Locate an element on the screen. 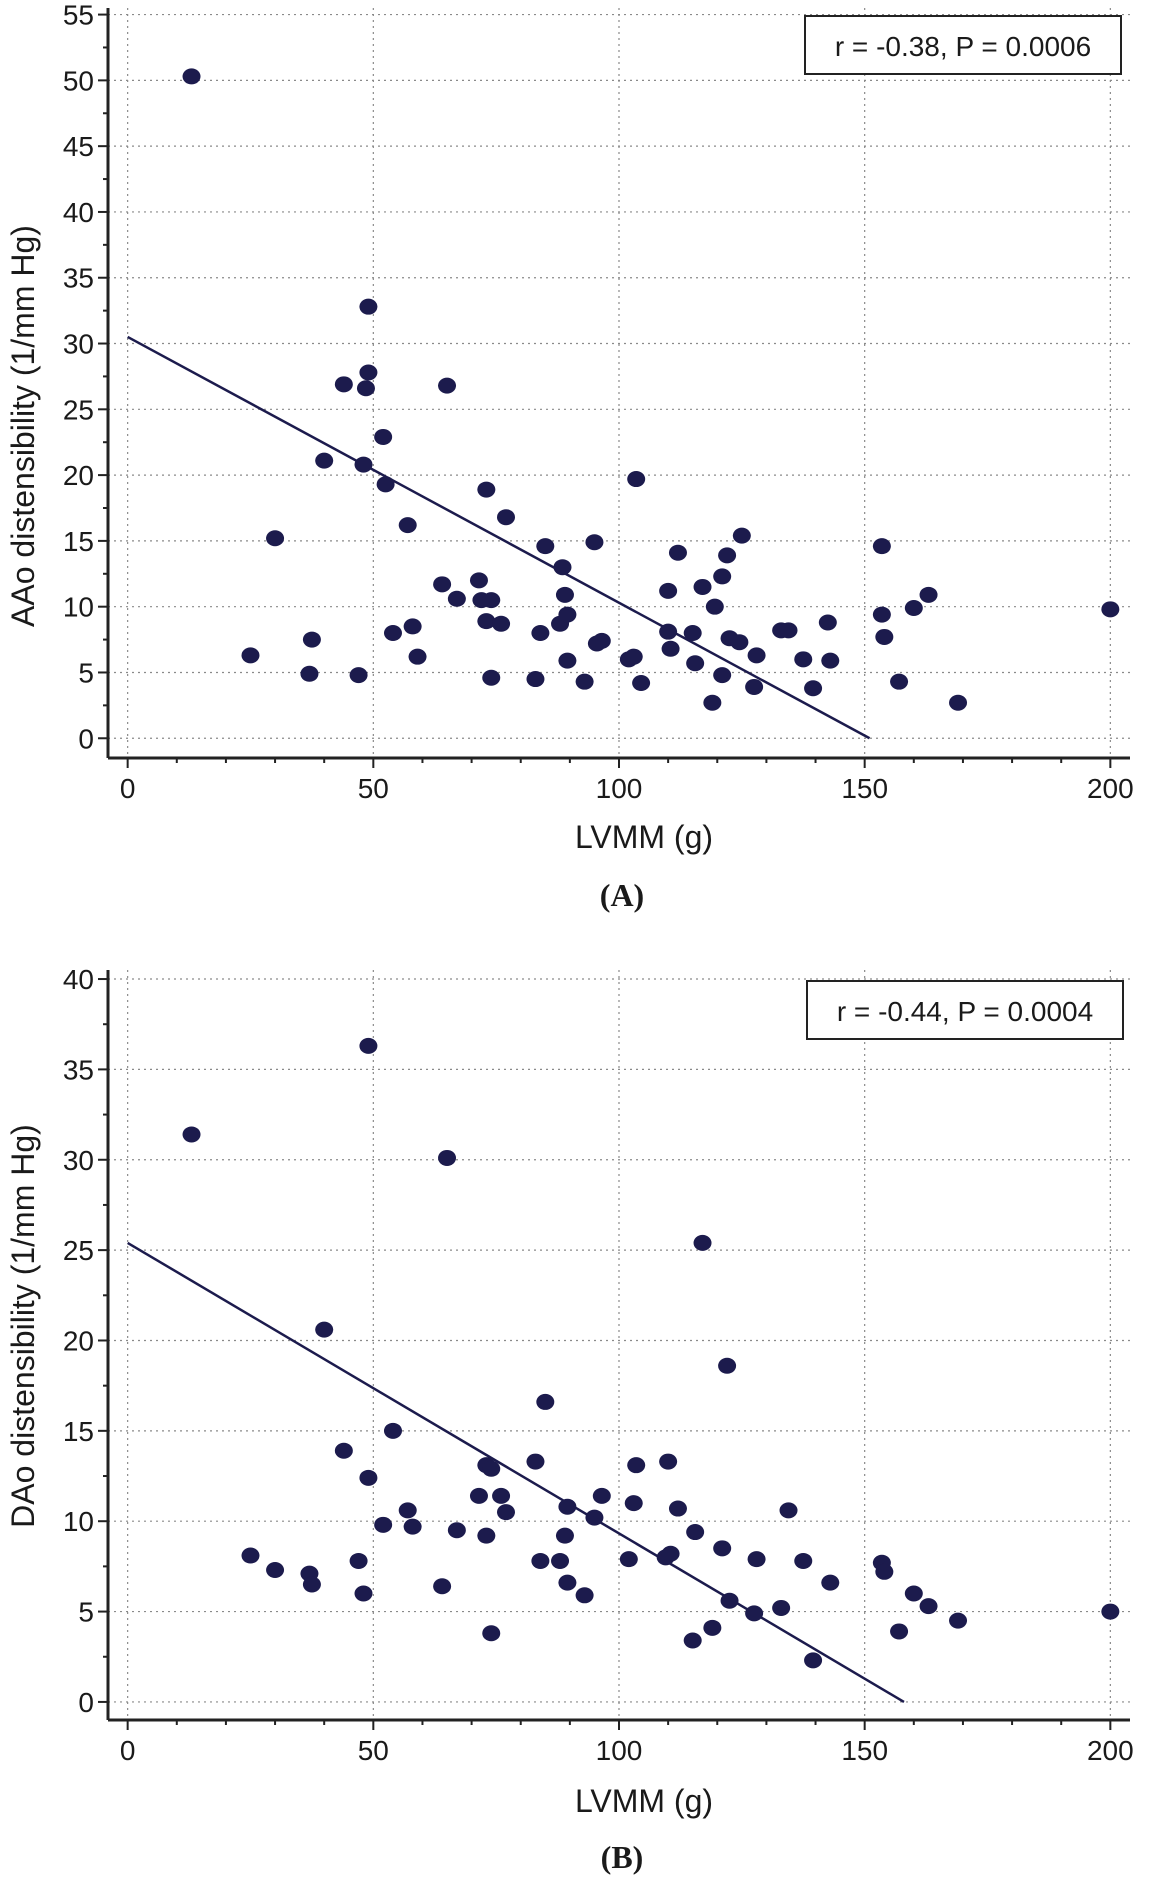 Image resolution: width=1164 pixels, height=1879 pixels. panel-b-x-tick-label: 100 is located at coordinates (619, 1750).